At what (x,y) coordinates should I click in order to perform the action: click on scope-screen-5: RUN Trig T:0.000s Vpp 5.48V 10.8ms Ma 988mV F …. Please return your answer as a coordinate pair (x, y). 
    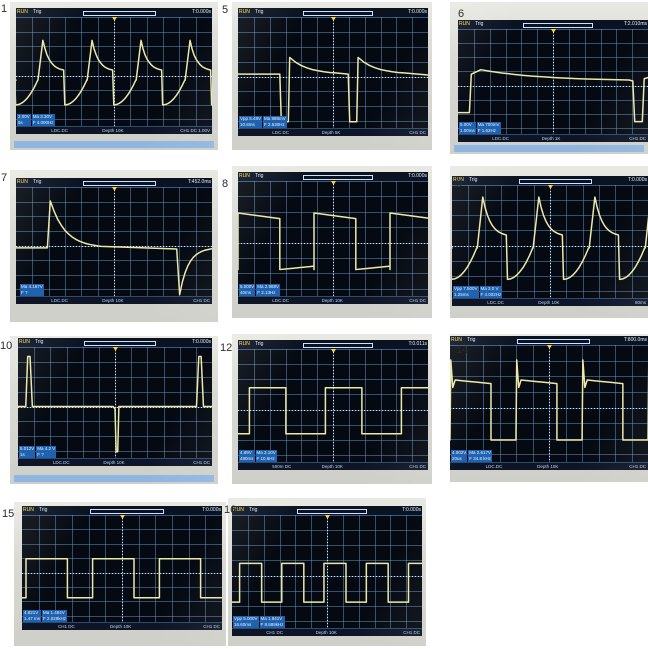
    Looking at the image, I should click on (333, 72).